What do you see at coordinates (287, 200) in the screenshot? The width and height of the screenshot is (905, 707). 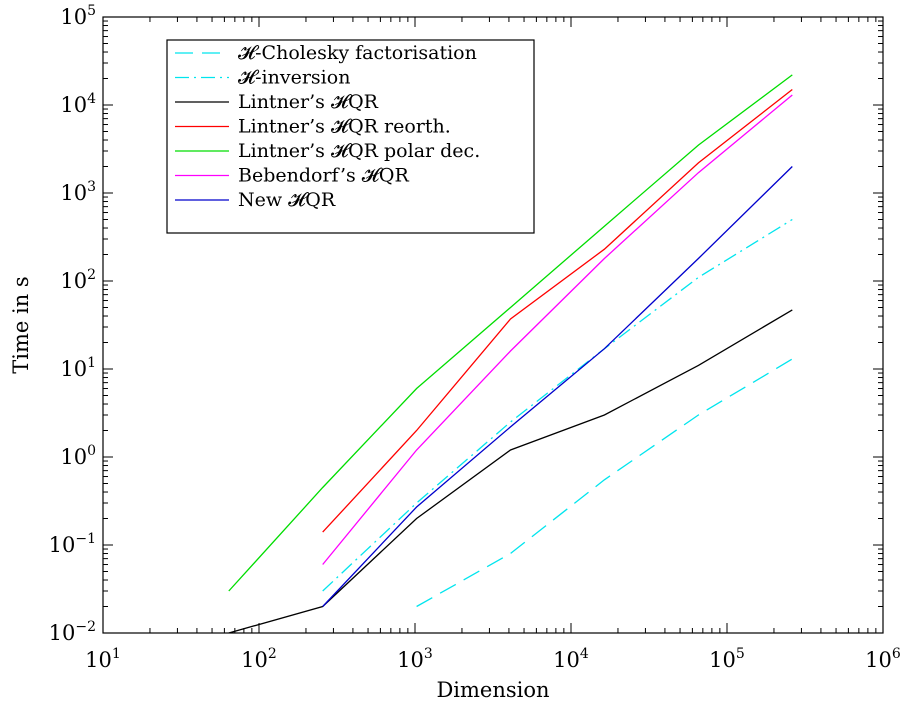 I see `legend-label: New 𝓗QR` at bounding box center [287, 200].